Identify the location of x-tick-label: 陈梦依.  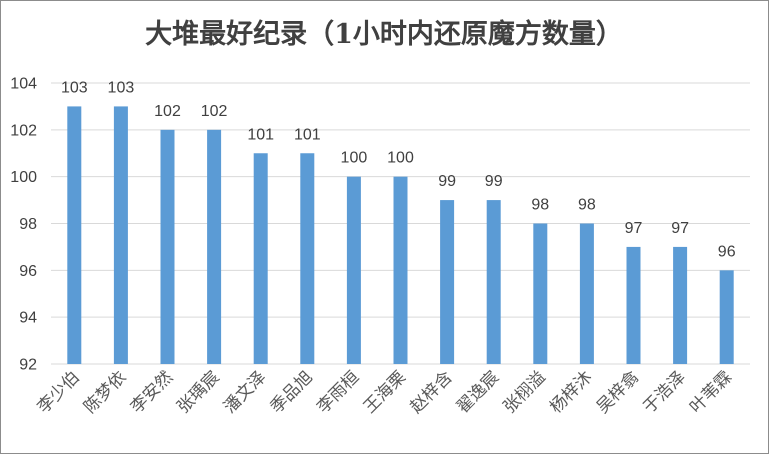
(105, 392).